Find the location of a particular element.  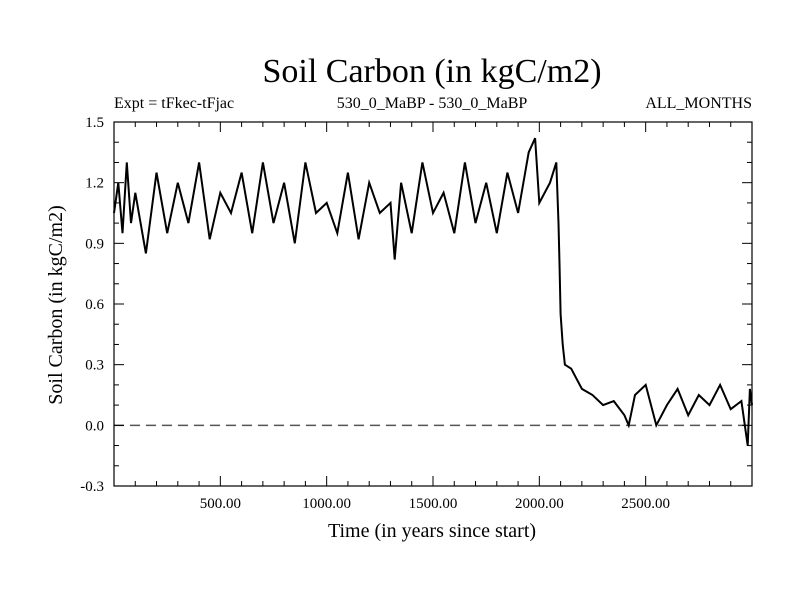

x-axis-title: Time (in years since start) is located at coordinates (432, 531).